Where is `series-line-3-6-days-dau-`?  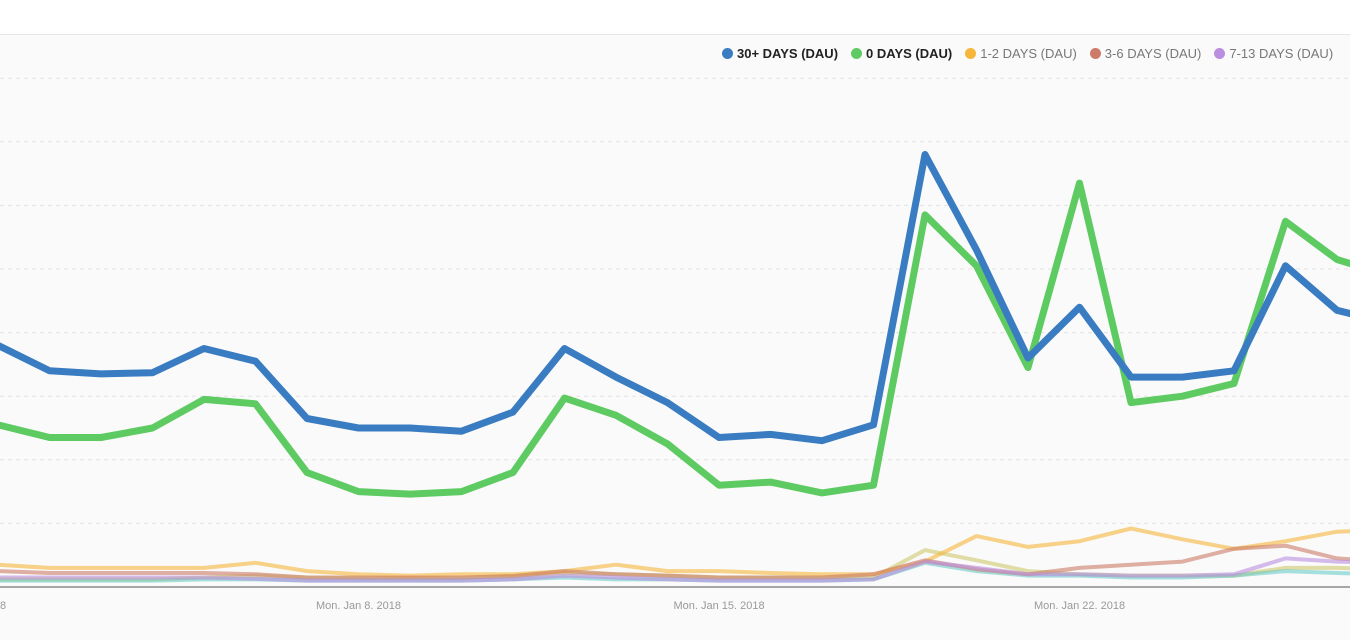 series-line-3-6-days-dau- is located at coordinates (675, 561).